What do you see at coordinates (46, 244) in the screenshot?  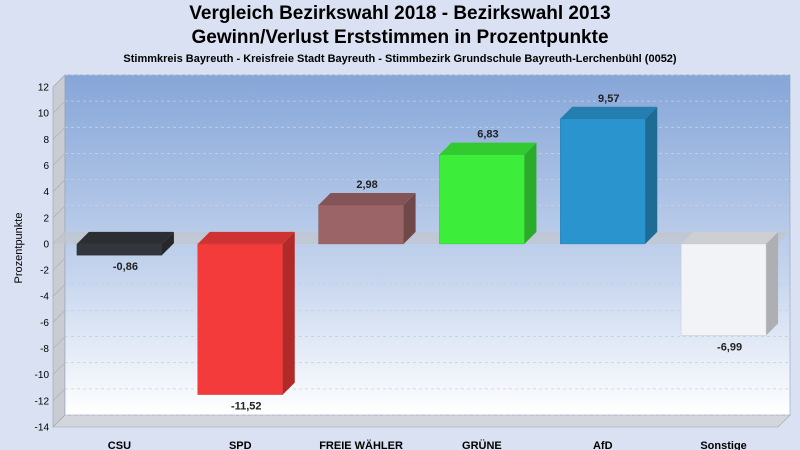 I see `y-tick-label: 0` at bounding box center [46, 244].